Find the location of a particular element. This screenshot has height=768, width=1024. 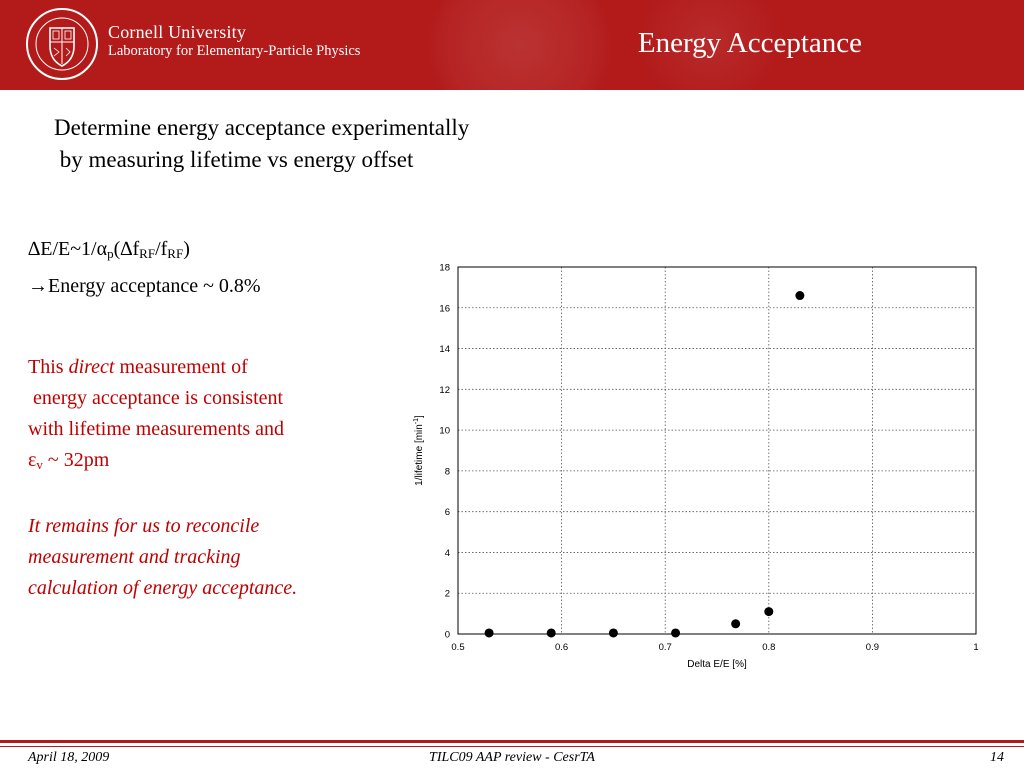

conclusion-line: This direct measurement of is located at coordinates (218, 367).